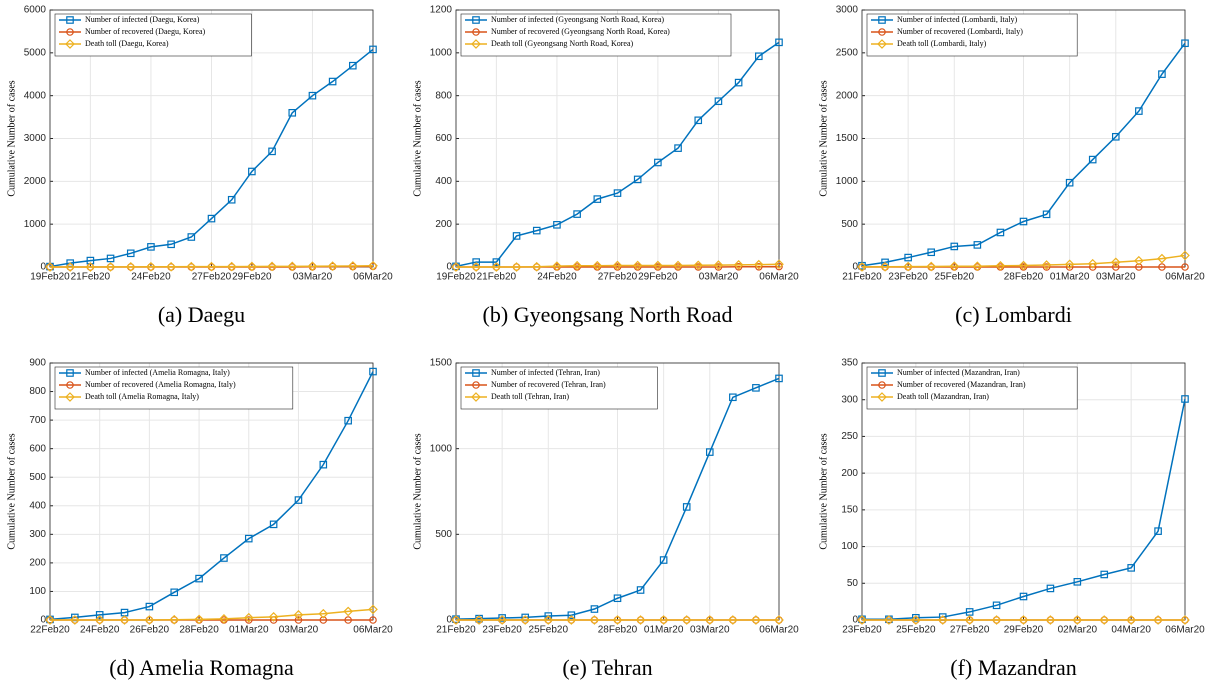  Describe the element at coordinates (530, 396) in the screenshot. I see `legend-label: Death toll (Tehran, Iran)` at that location.